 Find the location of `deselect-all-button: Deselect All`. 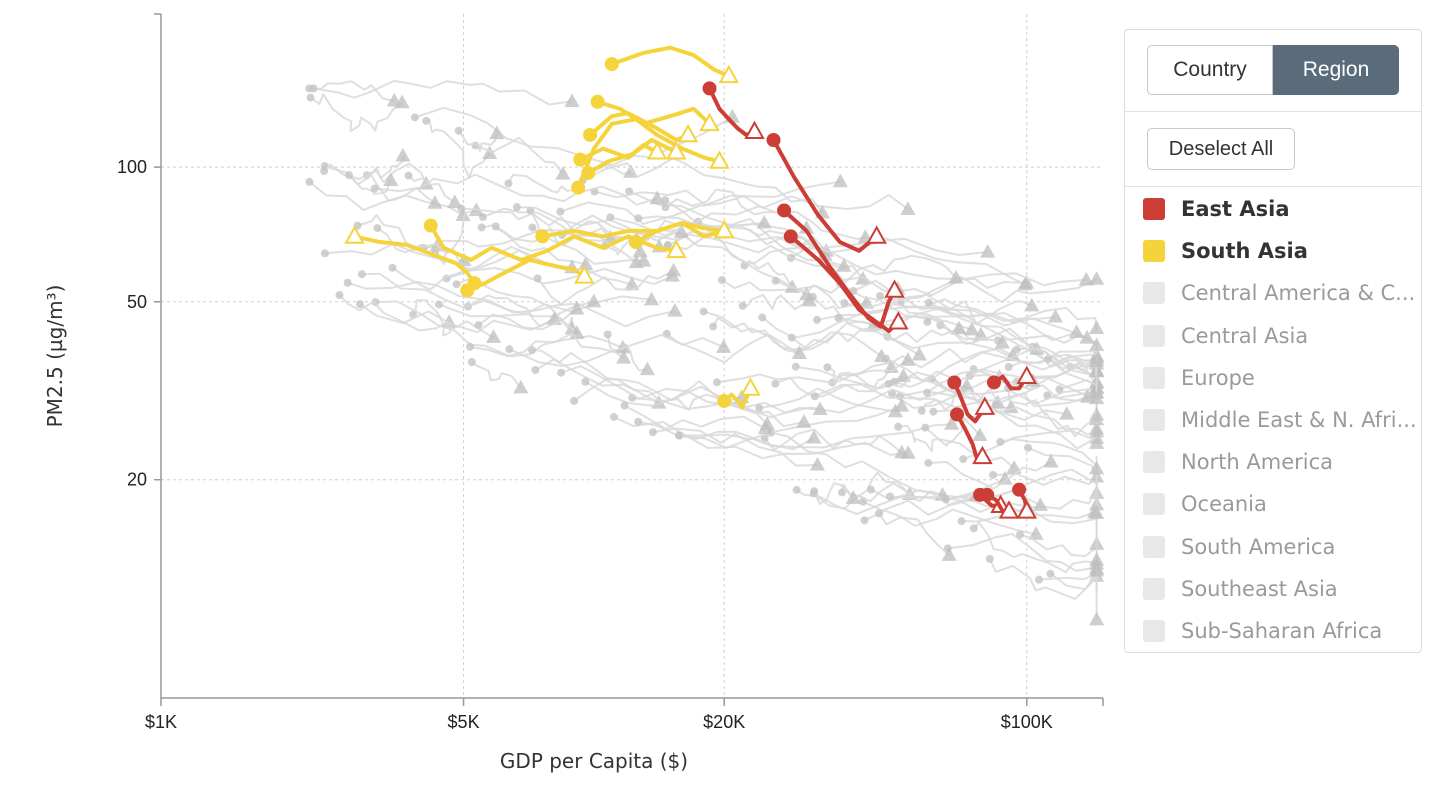

deselect-all-button: Deselect All is located at coordinates (1221, 149).